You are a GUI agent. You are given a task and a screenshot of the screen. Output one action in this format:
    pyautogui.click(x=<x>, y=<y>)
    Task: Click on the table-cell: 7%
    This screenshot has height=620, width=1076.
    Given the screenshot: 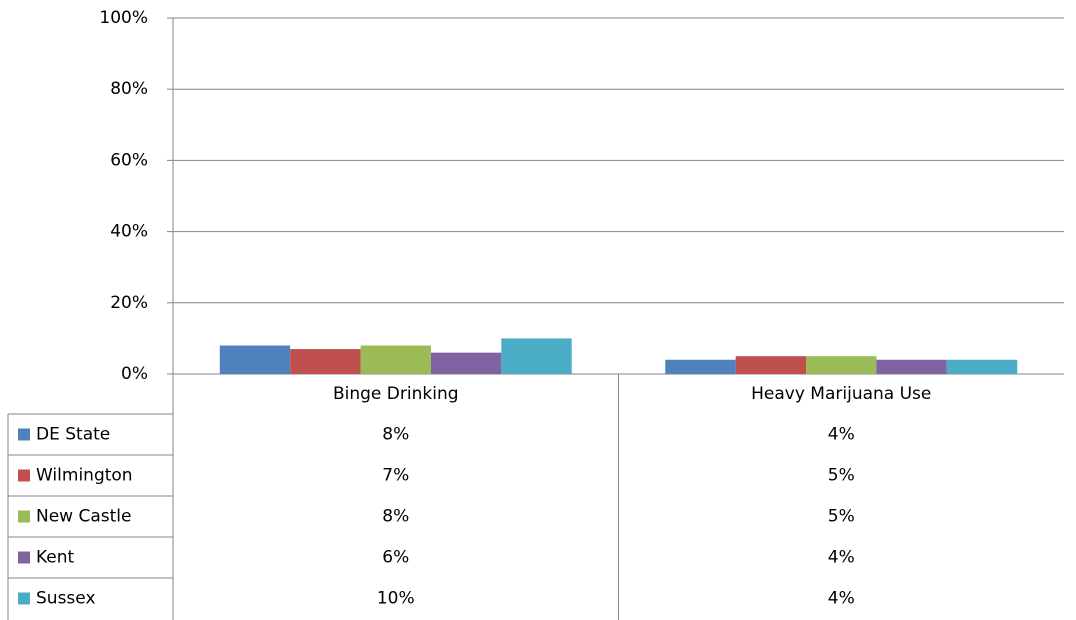 What is the action you would take?
    pyautogui.click(x=395, y=476)
    